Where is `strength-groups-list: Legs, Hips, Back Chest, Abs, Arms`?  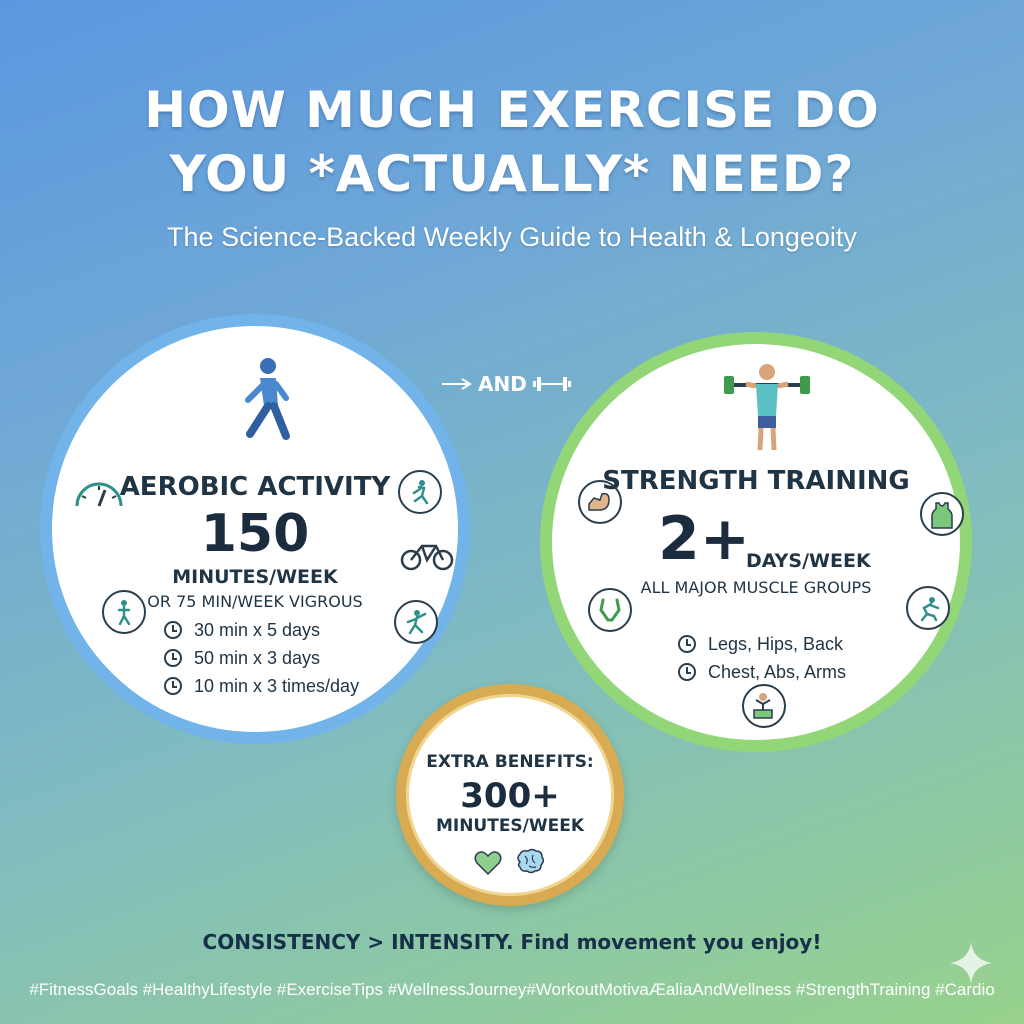 strength-groups-list: Legs, Hips, Back Chest, Abs, Arms is located at coordinates (762, 658).